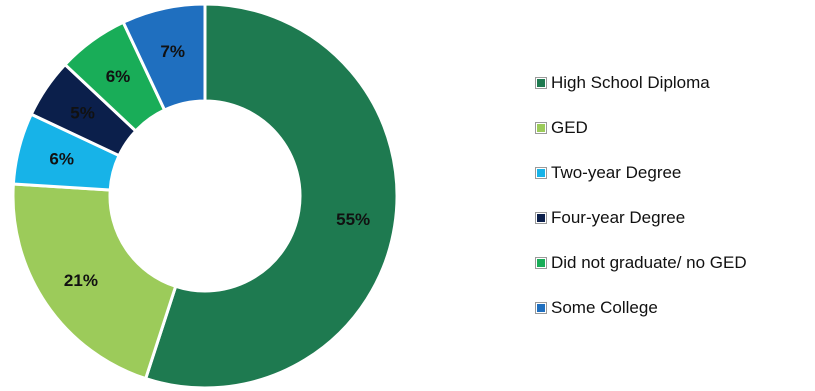 The image size is (815, 391). Describe the element at coordinates (569, 127) in the screenshot. I see `legend-label: GED` at that location.